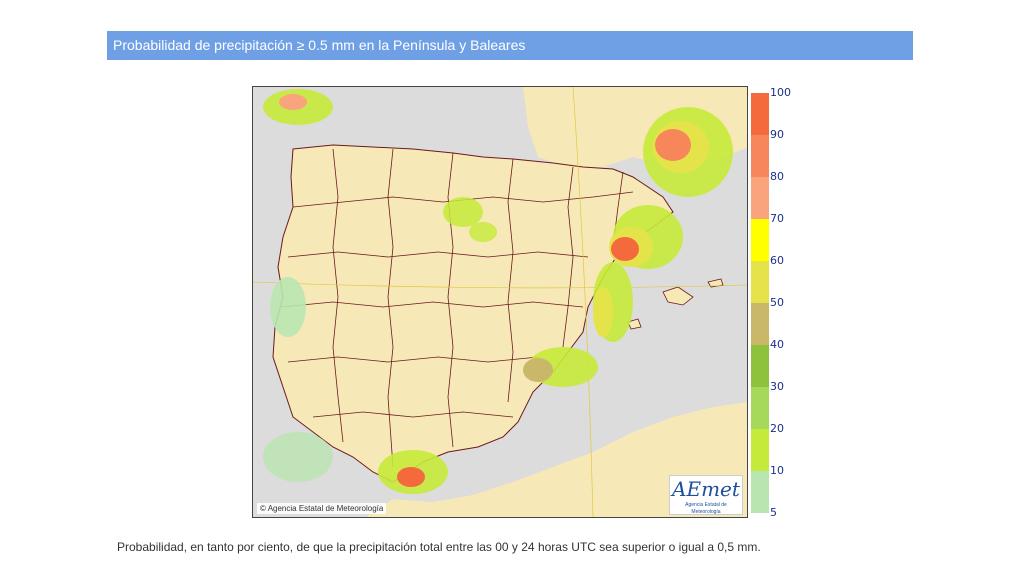  I want to click on ibiza, so click(634, 324).